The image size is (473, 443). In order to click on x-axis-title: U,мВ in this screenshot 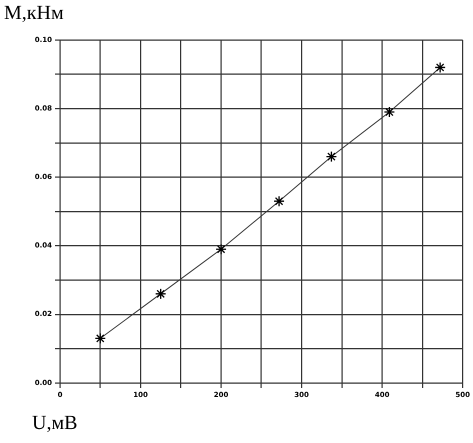, I will do `click(55, 423)`.